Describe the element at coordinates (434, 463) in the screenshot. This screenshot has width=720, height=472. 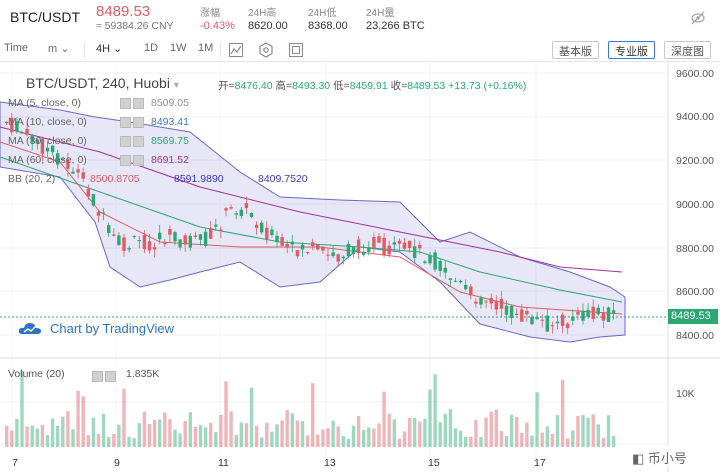
I see `date-label: 15` at that location.